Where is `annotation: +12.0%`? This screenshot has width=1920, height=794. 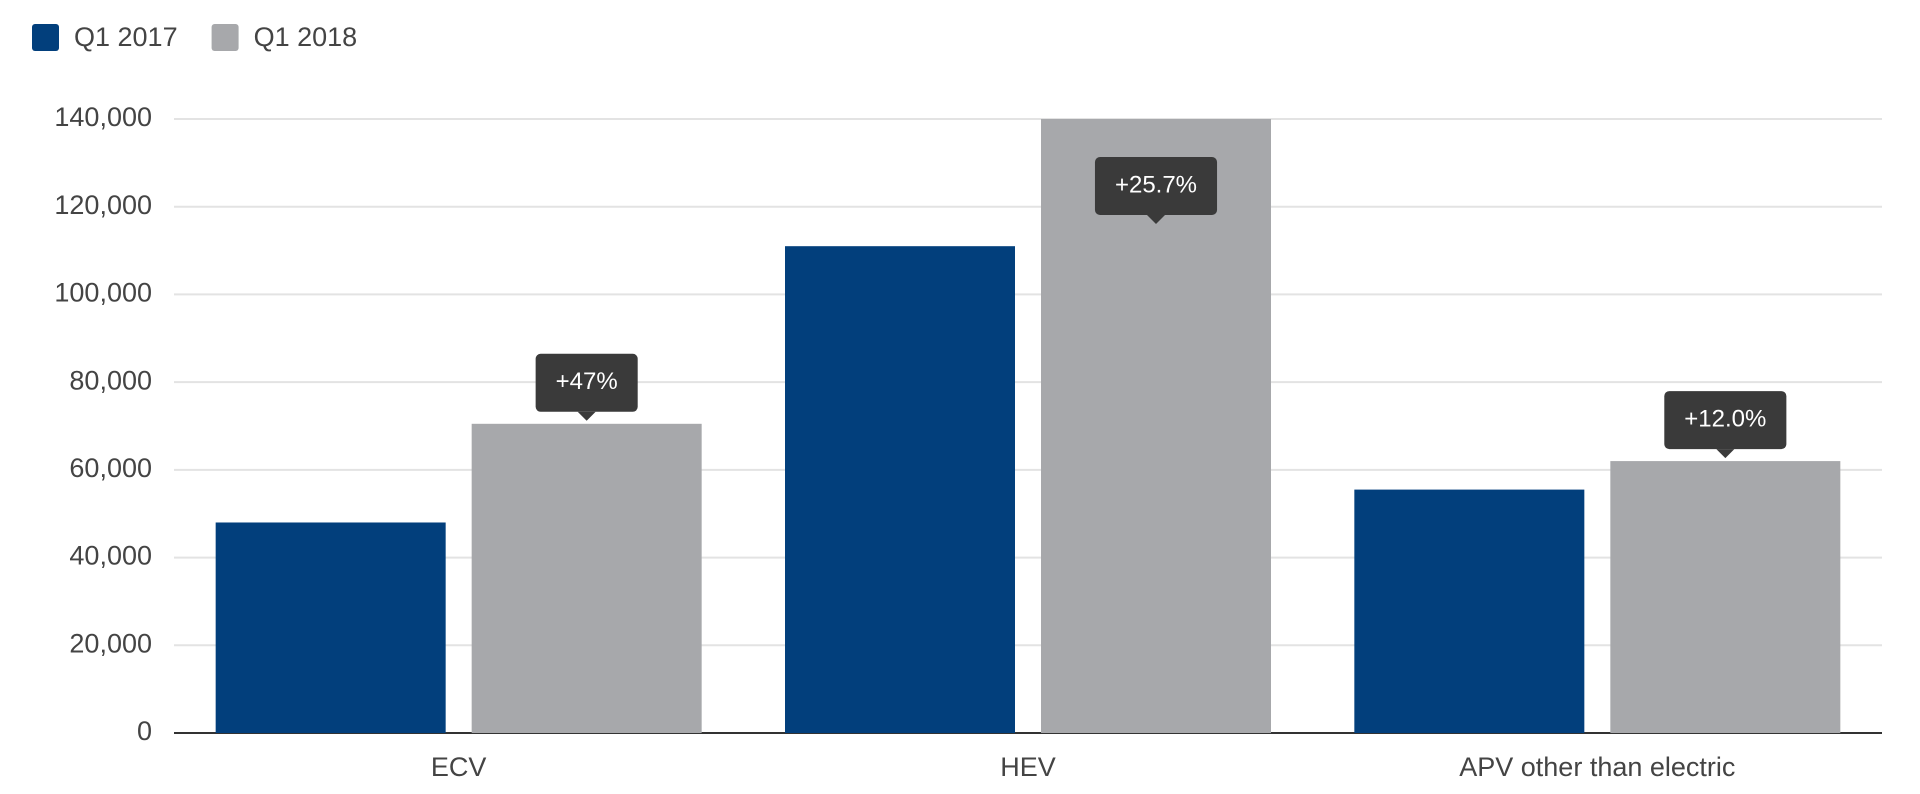 annotation: +12.0% is located at coordinates (1725, 425).